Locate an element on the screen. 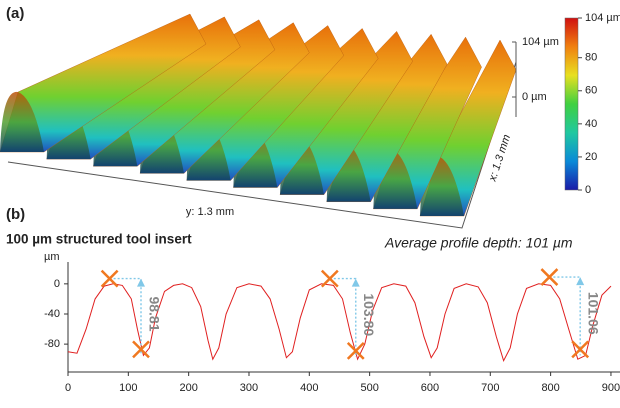  y-unit: µm is located at coordinates (52, 257).